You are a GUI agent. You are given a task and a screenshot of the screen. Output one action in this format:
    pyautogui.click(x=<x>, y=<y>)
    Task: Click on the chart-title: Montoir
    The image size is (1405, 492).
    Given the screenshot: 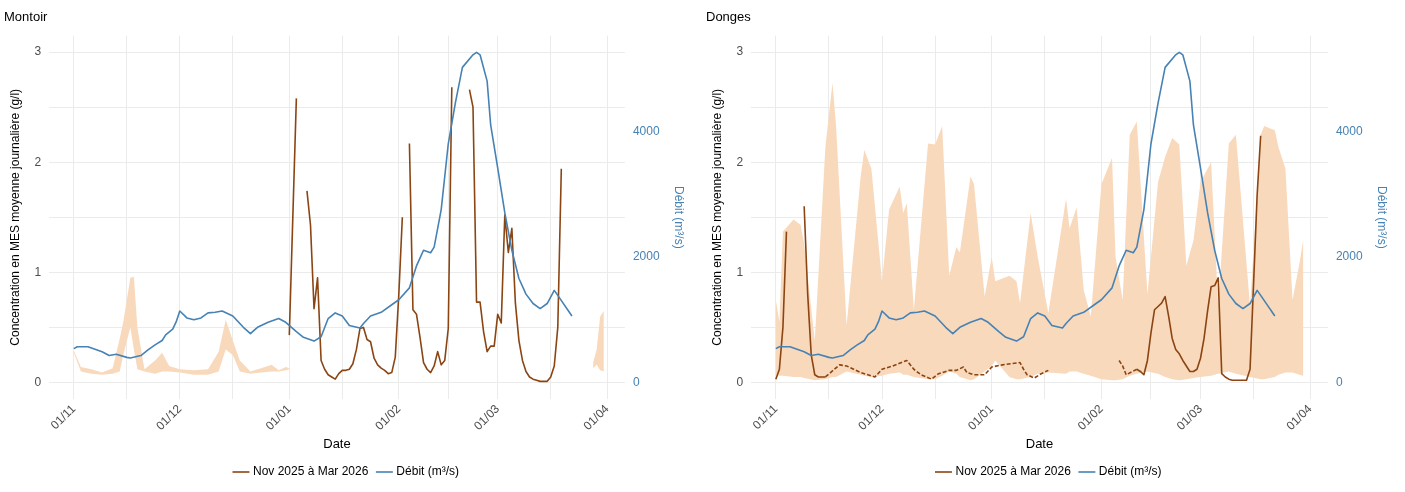 What is the action you would take?
    pyautogui.click(x=26, y=17)
    